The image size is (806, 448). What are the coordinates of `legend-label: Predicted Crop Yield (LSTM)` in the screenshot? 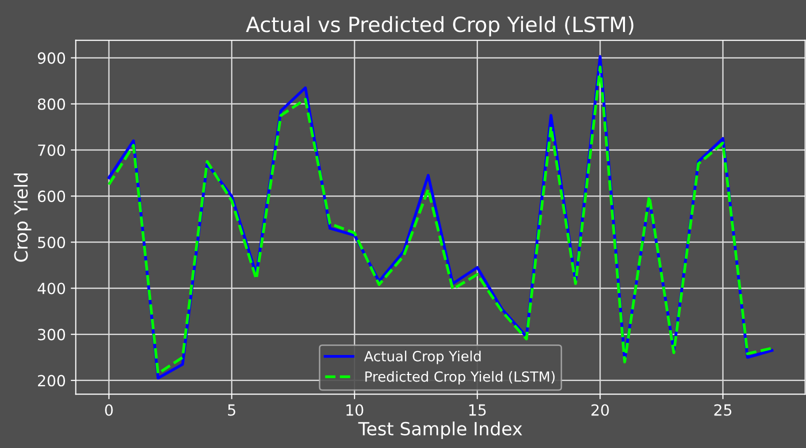 It's located at (460, 378).